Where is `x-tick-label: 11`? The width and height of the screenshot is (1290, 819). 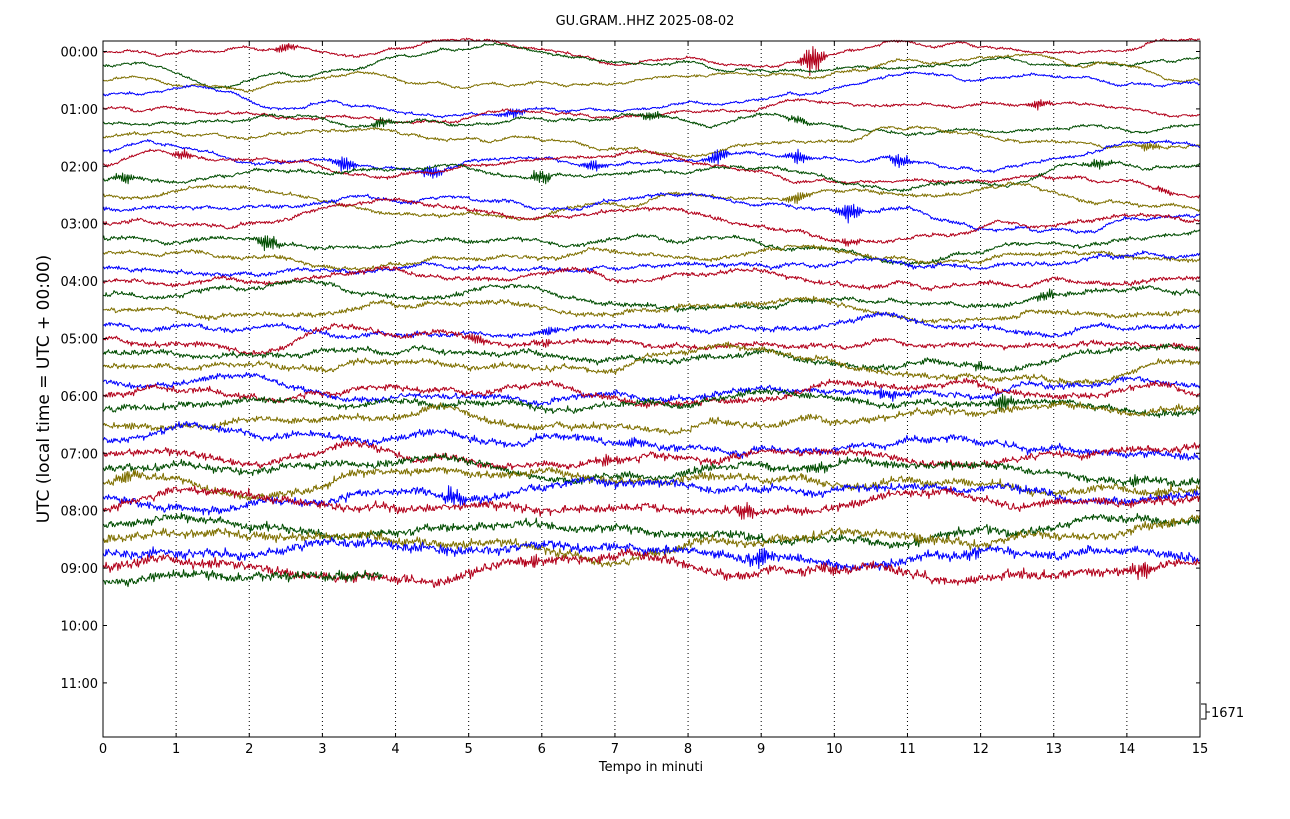 x-tick-label: 11 is located at coordinates (907, 749).